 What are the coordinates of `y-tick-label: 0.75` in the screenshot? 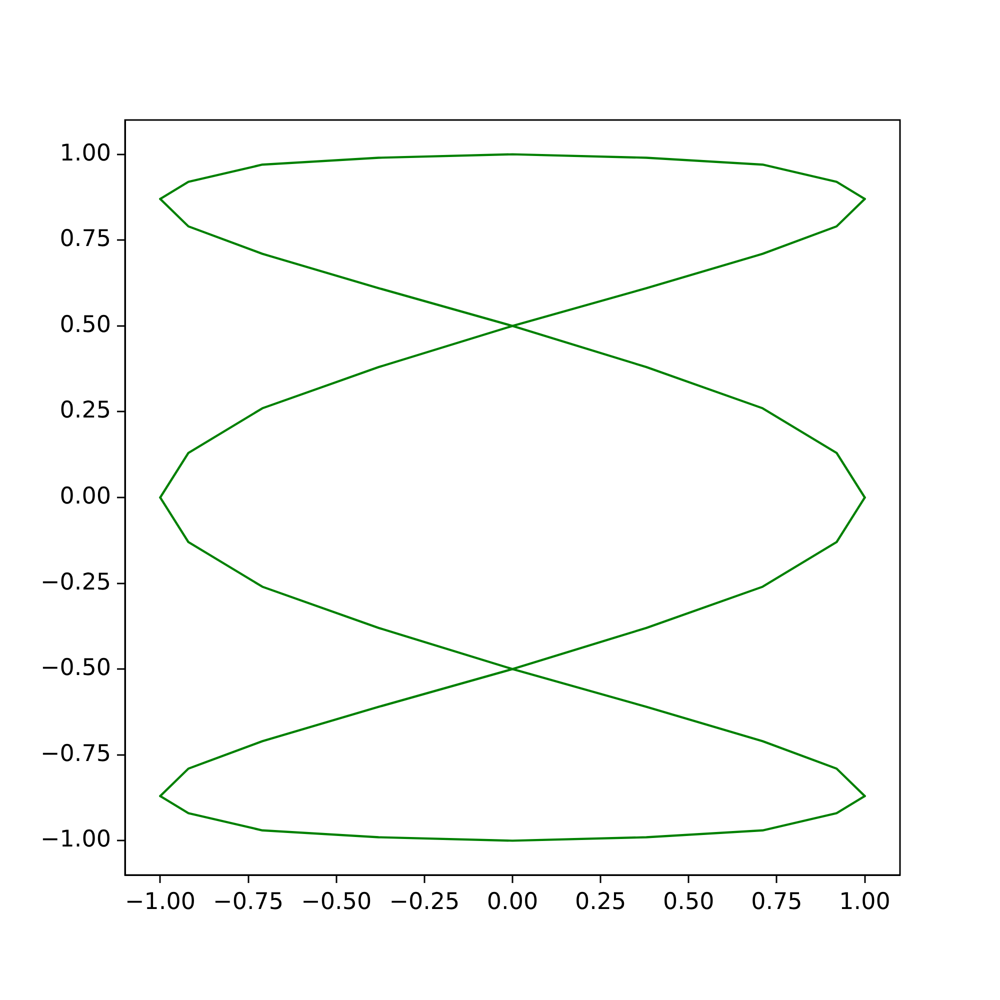 It's located at (85, 239).